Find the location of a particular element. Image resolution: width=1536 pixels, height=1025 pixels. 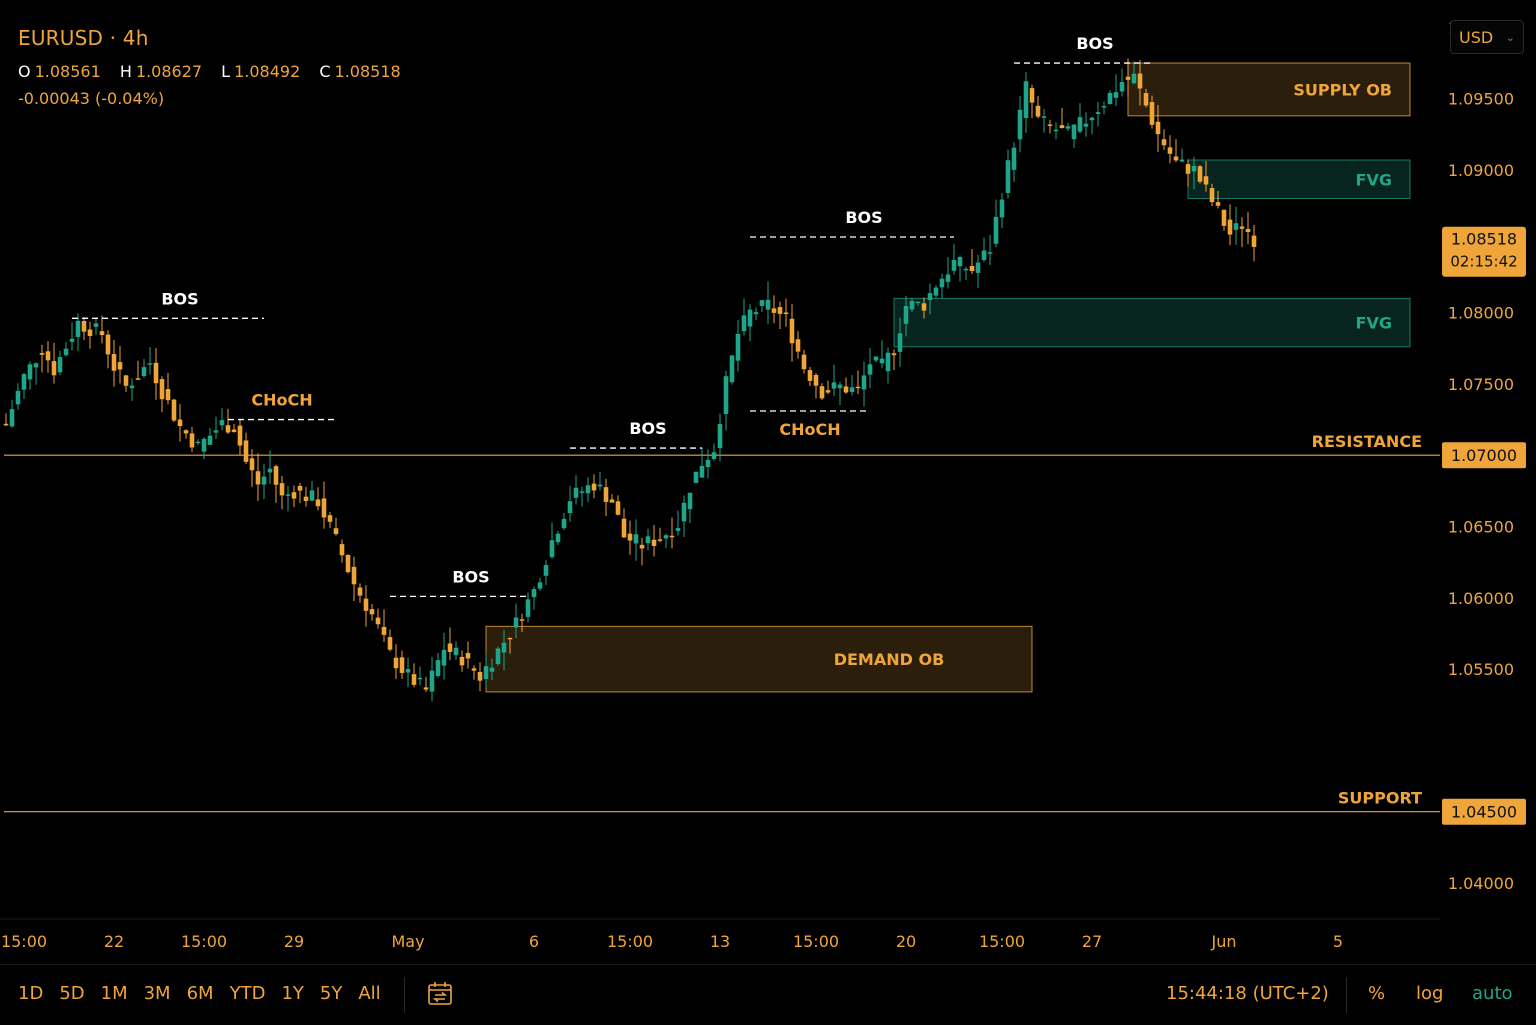

range-3m-button: 3M is located at coordinates (157, 993).